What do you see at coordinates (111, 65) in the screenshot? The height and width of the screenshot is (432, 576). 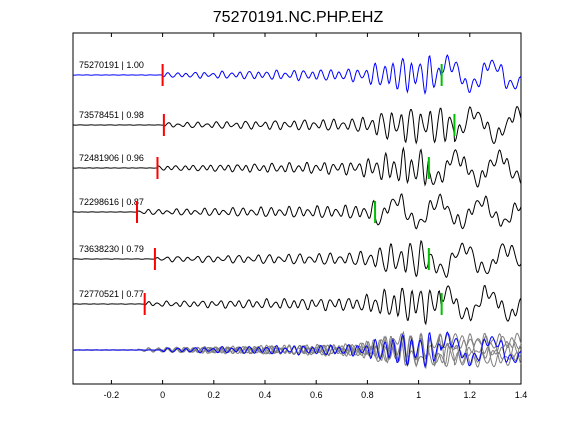 I see `trace-label: 75270191 | 1.00` at bounding box center [111, 65].